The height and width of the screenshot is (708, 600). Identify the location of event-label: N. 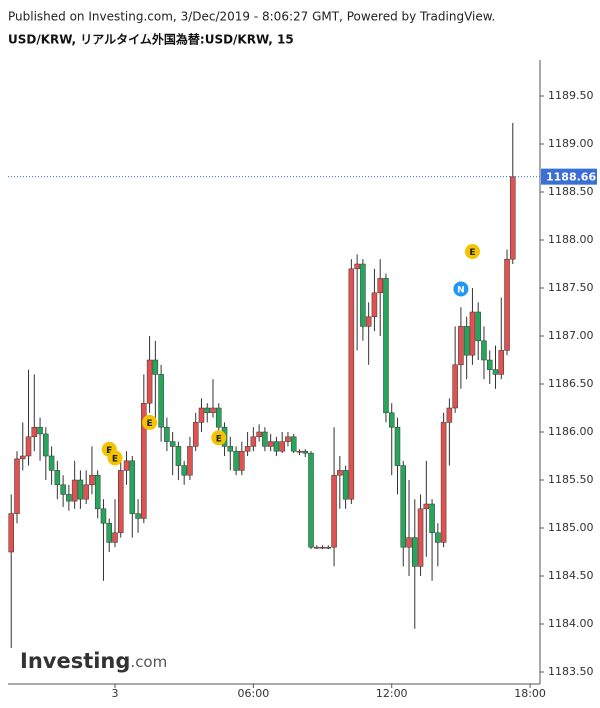
(461, 290).